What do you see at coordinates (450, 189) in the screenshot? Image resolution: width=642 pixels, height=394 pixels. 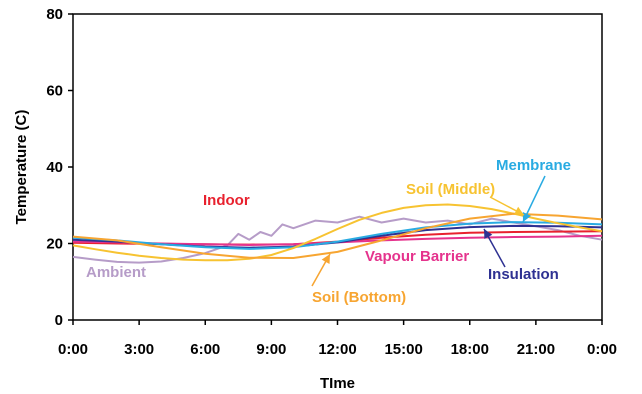 I see `series-label-soil-middle: Soil (Middle)` at bounding box center [450, 189].